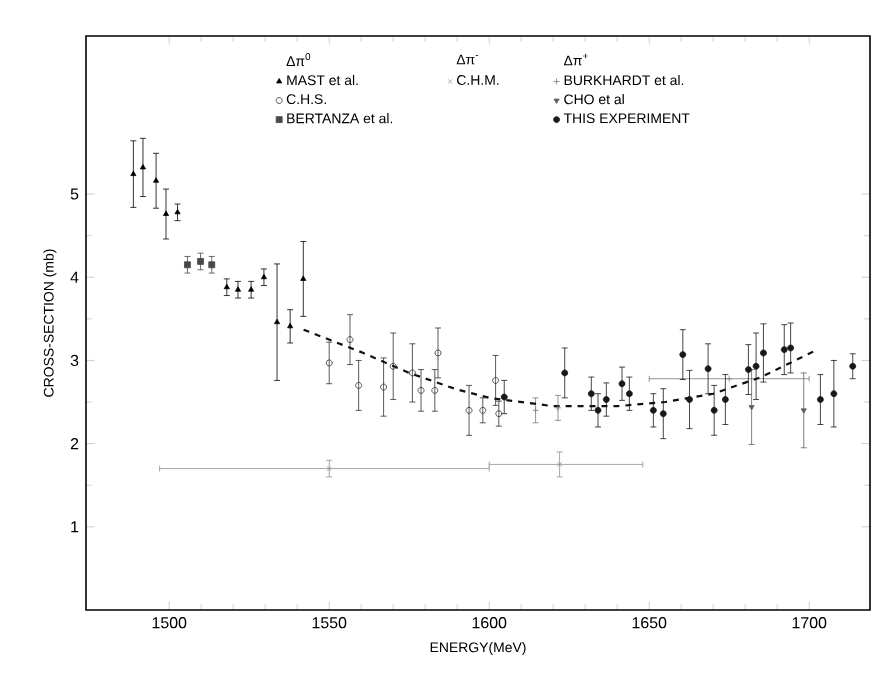 This screenshot has width=892, height=698. Describe the element at coordinates (559, 368) in the screenshot. I see `line-series` at that location.